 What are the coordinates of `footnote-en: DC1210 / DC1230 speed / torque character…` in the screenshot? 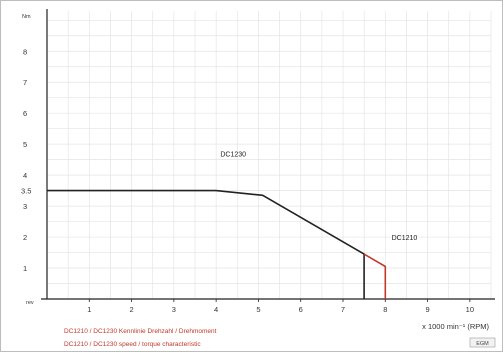 It's located at (132, 344).